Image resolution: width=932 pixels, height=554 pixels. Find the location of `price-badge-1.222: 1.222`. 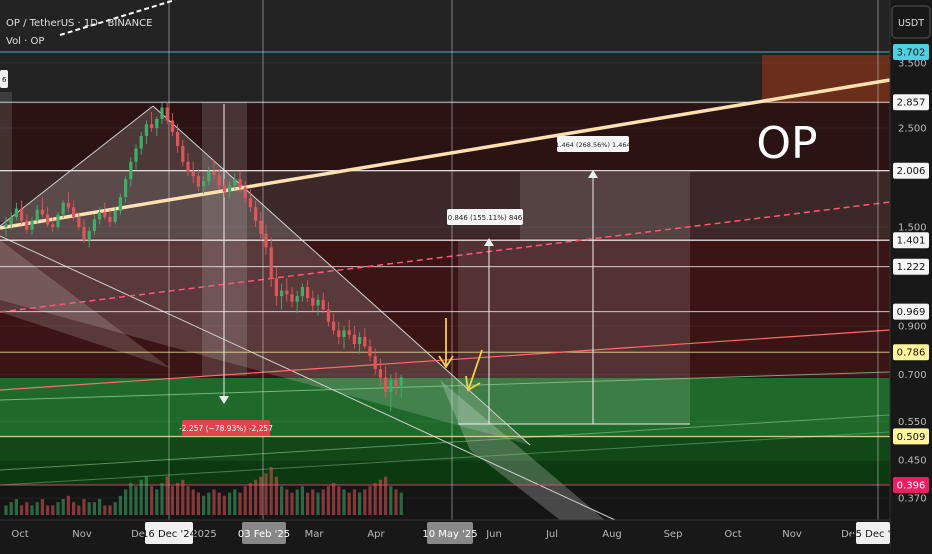

price-badge-1.222: 1.222 is located at coordinates (911, 266).